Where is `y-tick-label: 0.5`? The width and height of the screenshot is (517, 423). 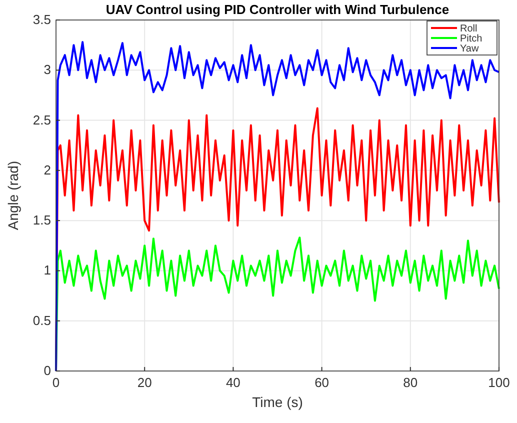
y-tick-label: 0.5 is located at coordinates (41, 320).